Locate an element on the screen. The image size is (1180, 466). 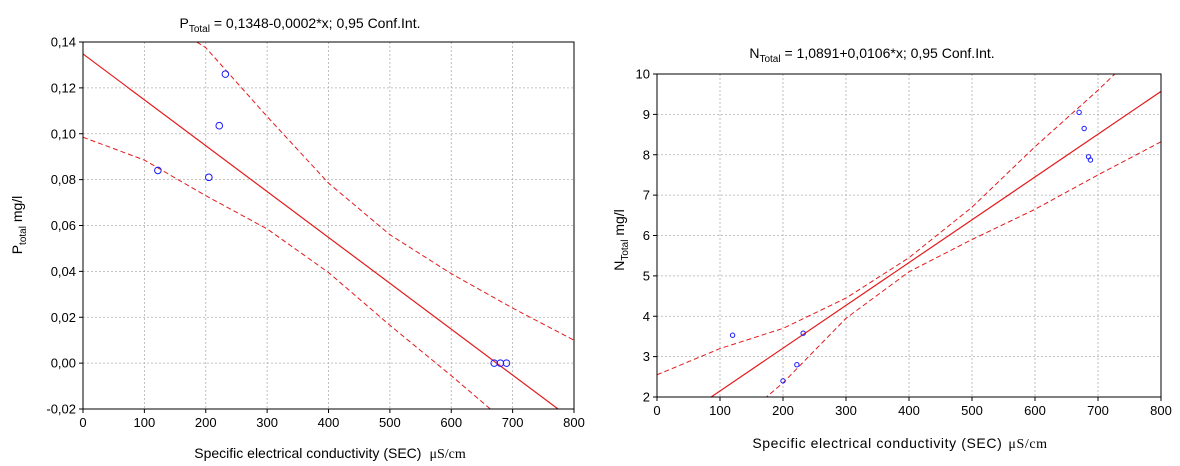
y-tick-label: 0,08 is located at coordinates (63, 179).